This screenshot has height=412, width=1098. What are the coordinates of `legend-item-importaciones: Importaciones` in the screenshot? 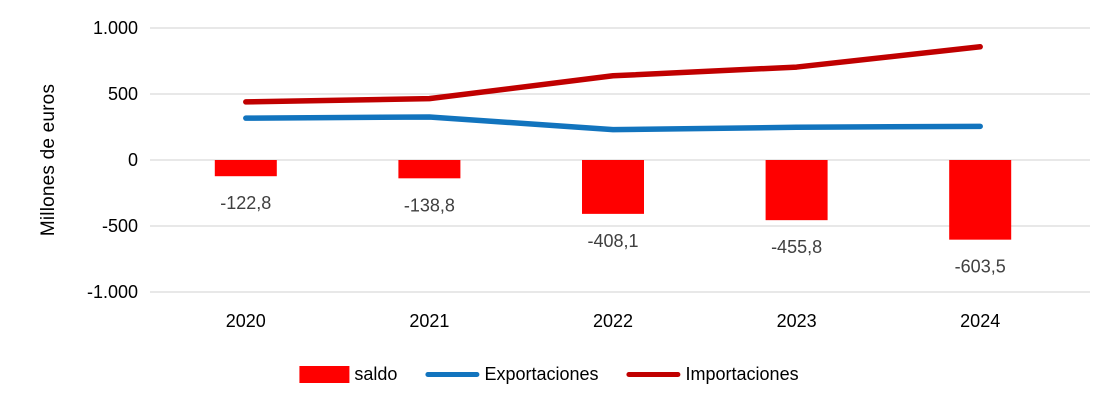 It's located at (712, 374).